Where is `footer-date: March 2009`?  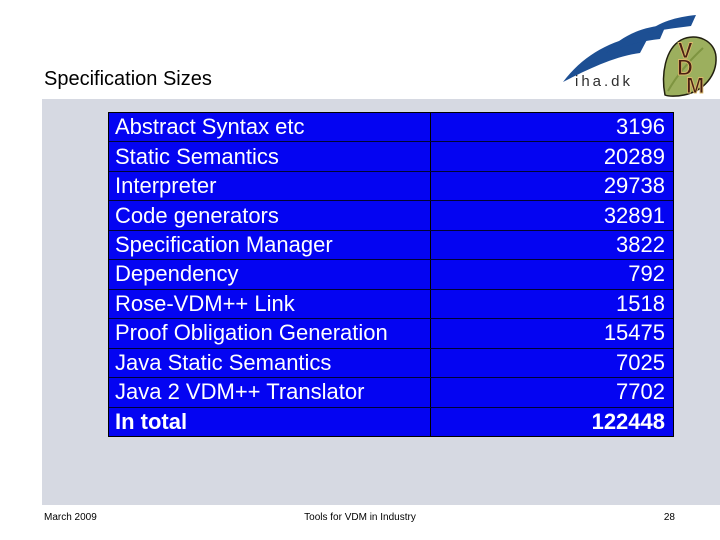 footer-date: March 2009 is located at coordinates (70, 517).